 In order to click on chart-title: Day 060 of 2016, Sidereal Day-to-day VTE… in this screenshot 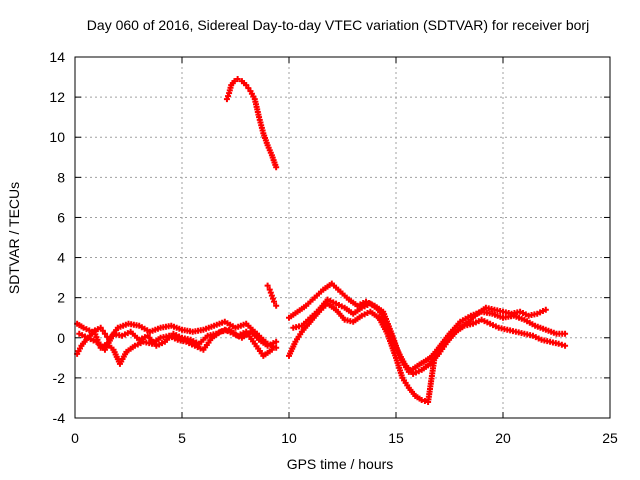, I will do `click(338, 25)`.